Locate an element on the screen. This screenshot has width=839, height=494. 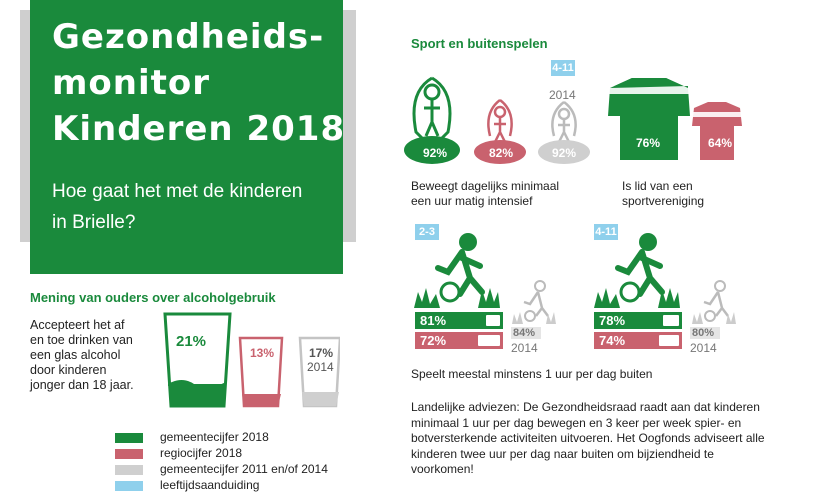
alcohol-gemeente-value: 21% is located at coordinates (191, 341).